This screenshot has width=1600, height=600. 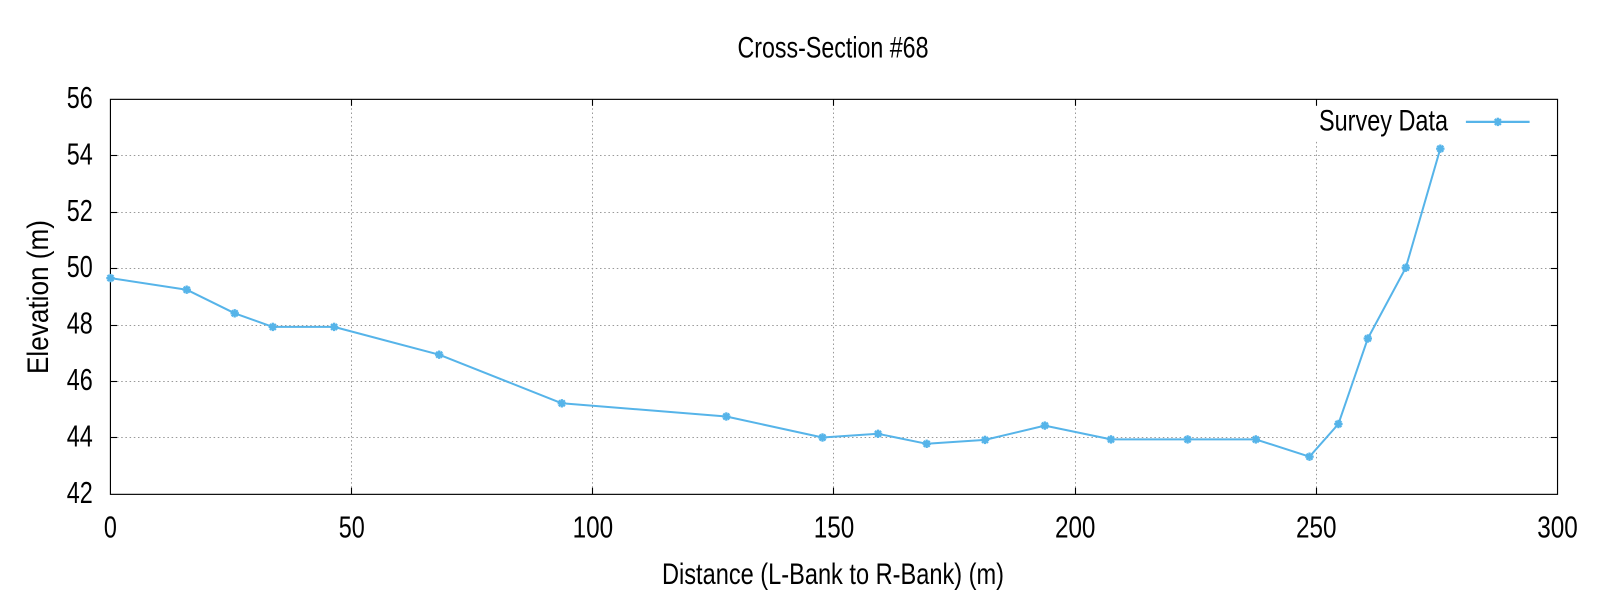 I want to click on svg-text: 56, so click(x=80, y=98).